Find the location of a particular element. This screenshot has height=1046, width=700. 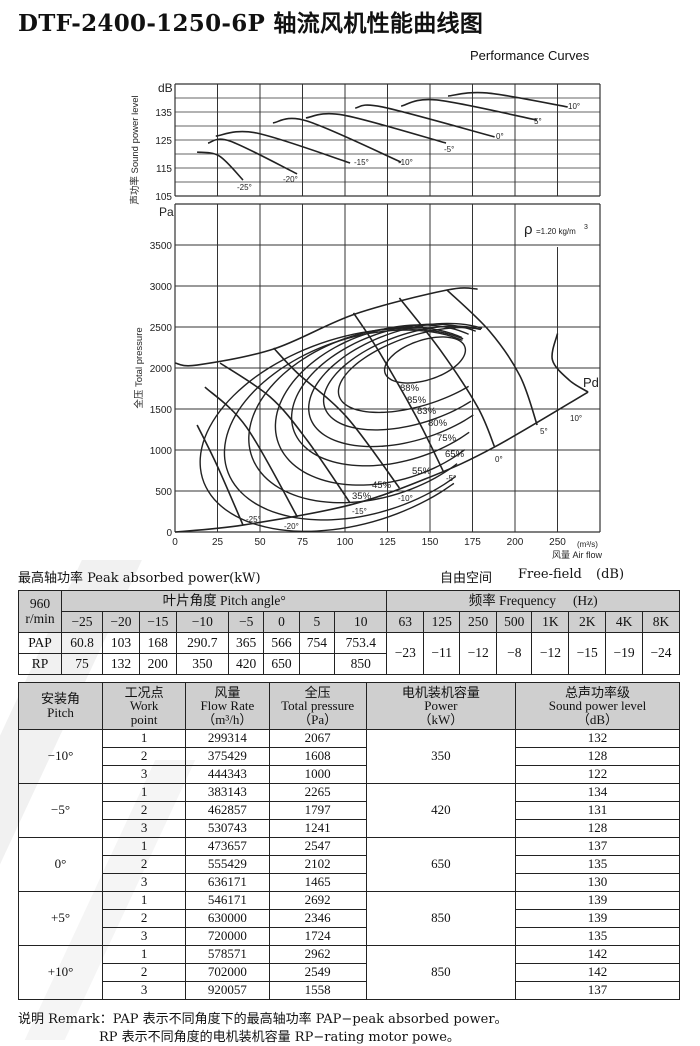

pressure-ytick-label: 1500 is located at coordinates (161, 410).